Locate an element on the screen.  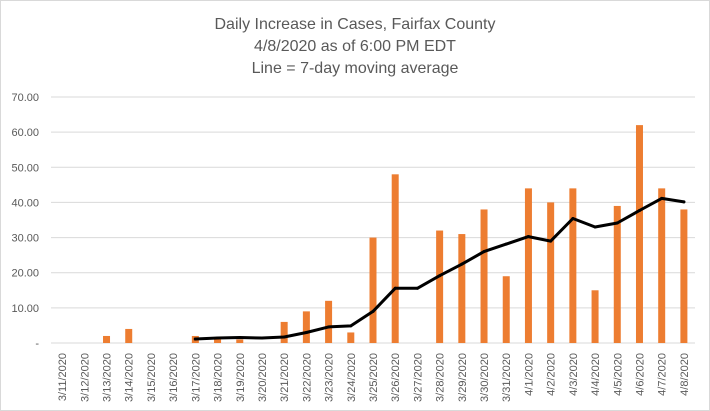
x-tick-label: 4/5/2020 is located at coordinates (618, 374).